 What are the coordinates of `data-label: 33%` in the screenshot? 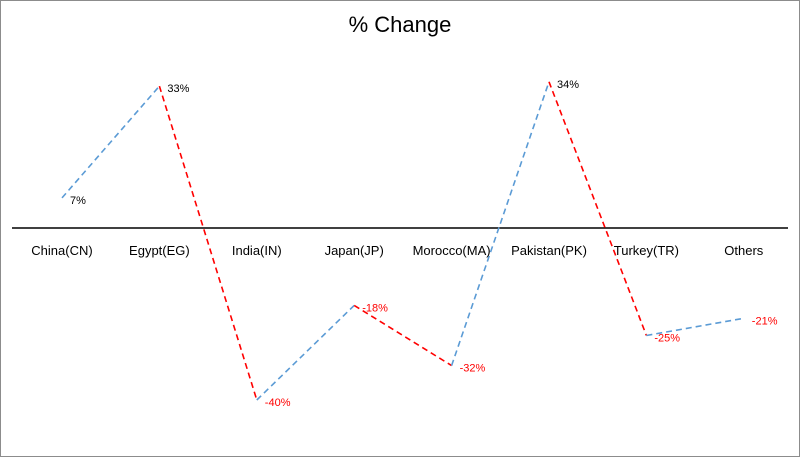 It's located at (178, 89).